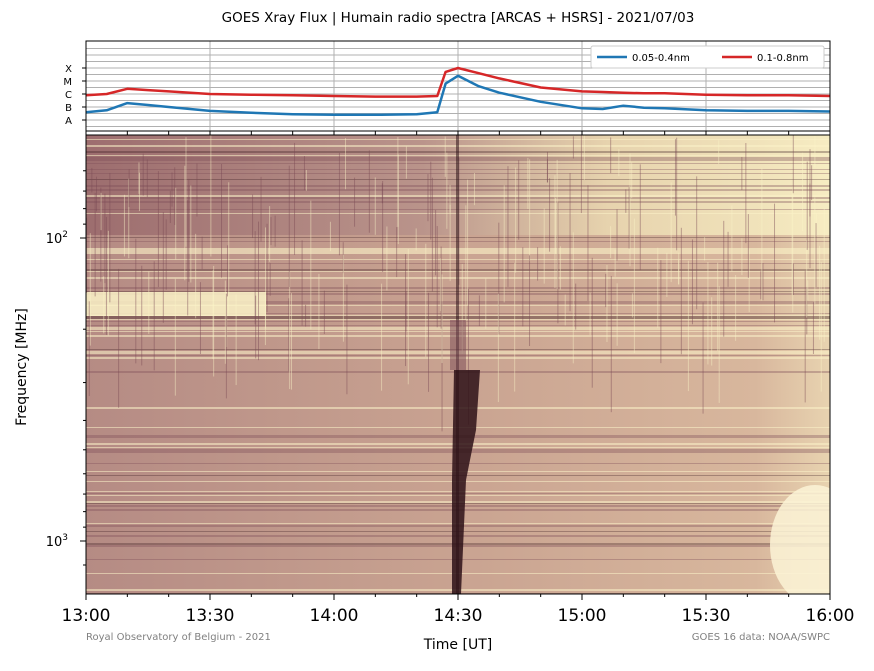  I want to click on series-line-0.05-0.4nm, so click(458, 95).